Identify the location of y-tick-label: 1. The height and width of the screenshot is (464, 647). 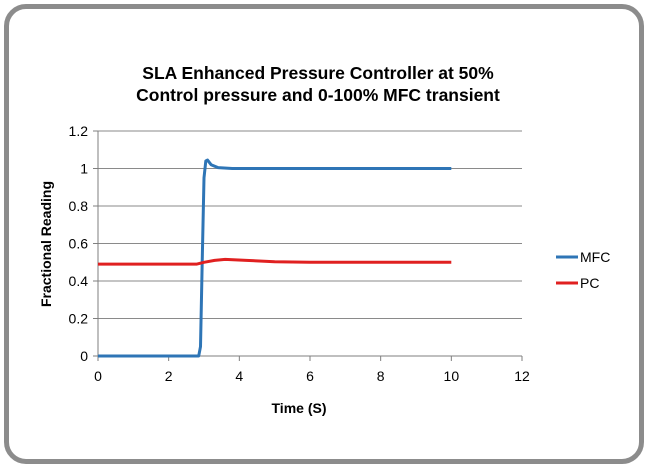
(84, 169).